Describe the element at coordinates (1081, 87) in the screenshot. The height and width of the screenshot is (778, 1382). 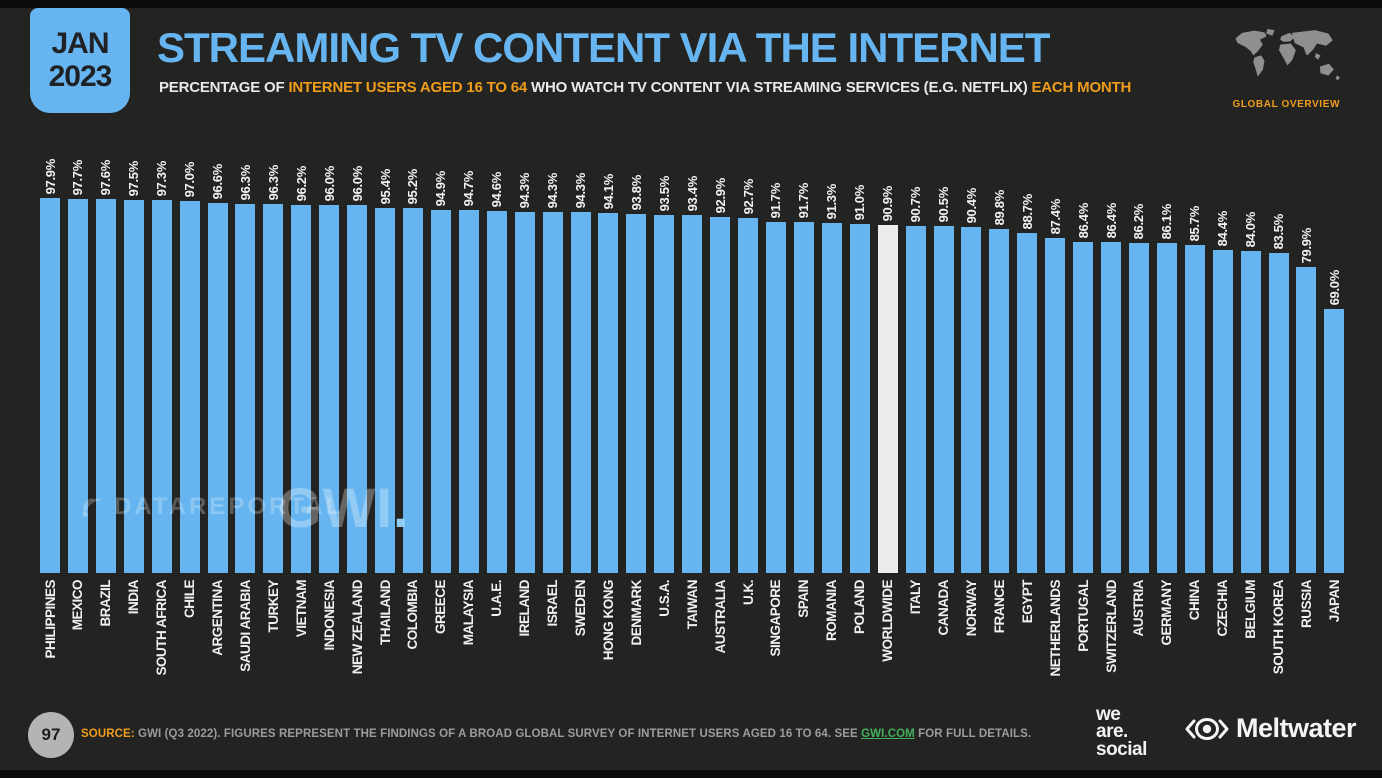
I see `subtitle-highlight-2: EACH MONTH` at that location.